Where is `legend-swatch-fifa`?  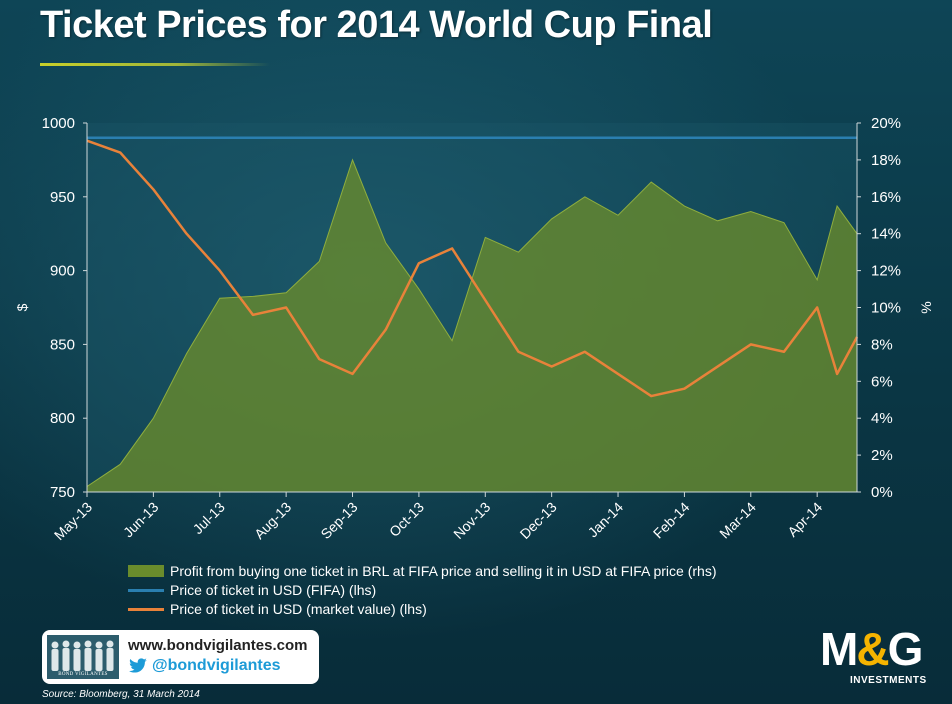
legend-swatch-fifa is located at coordinates (146, 590).